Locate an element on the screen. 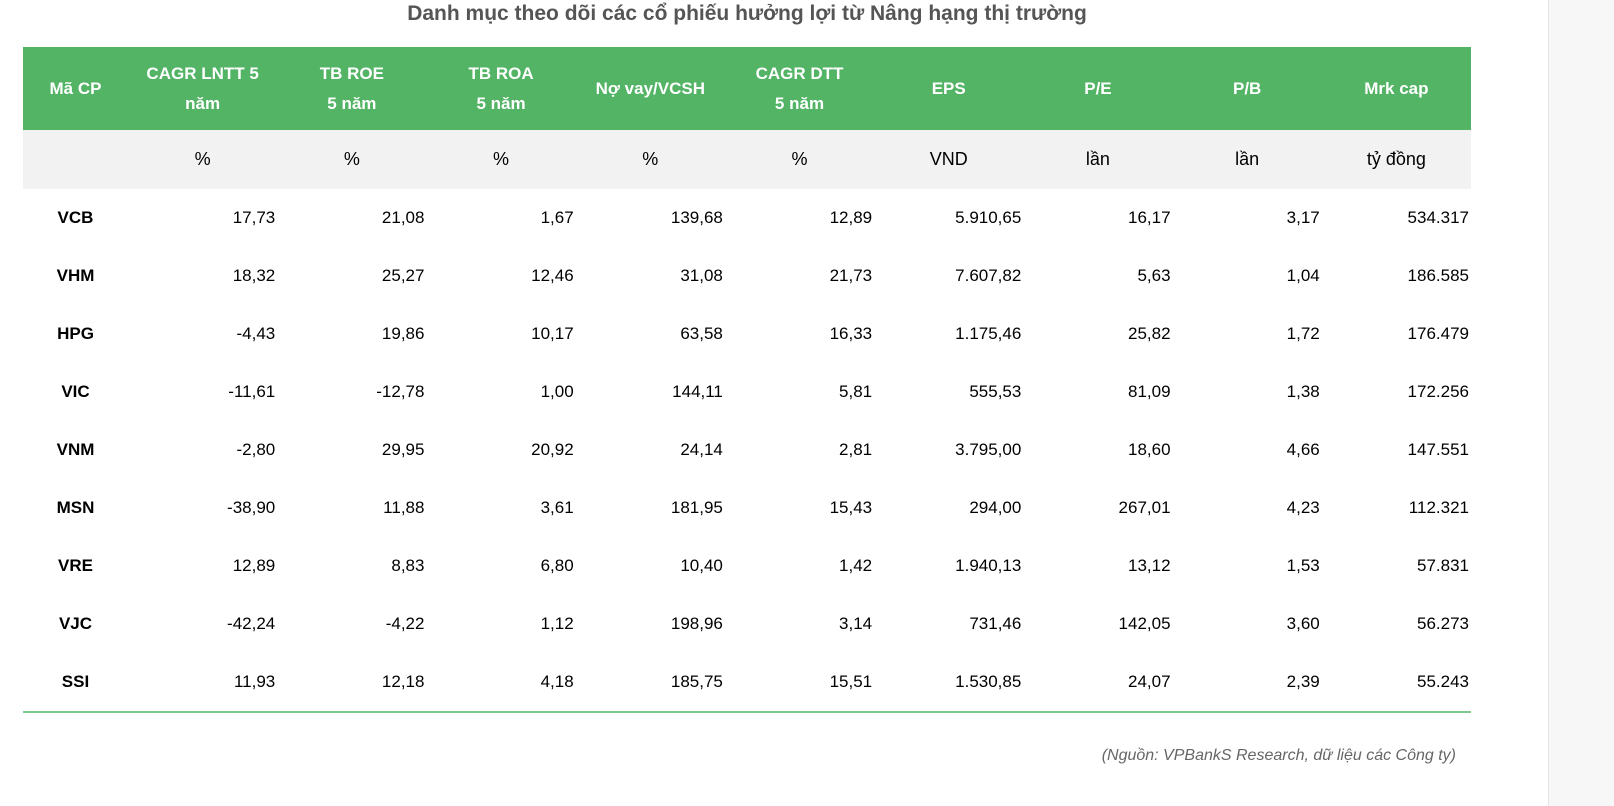  table-cell: 19,86 is located at coordinates (403, 333).